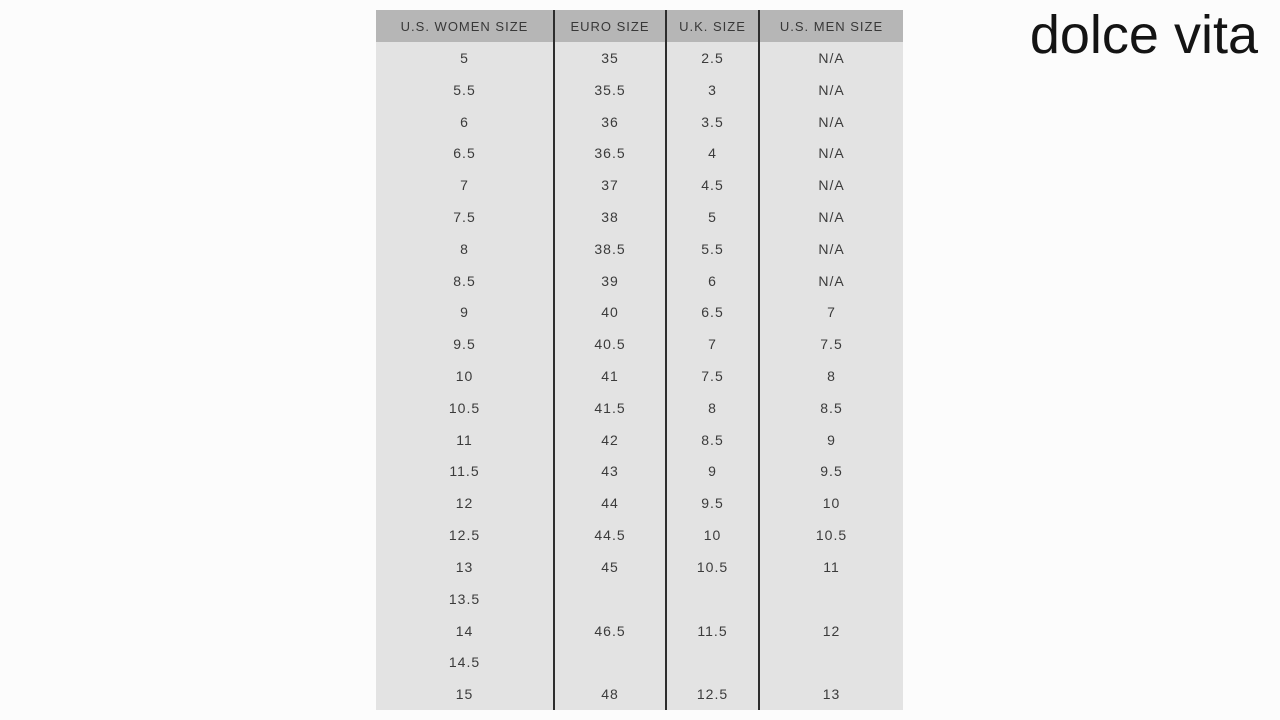 The height and width of the screenshot is (720, 1280). Describe the element at coordinates (609, 280) in the screenshot. I see `cell: 39` at that location.